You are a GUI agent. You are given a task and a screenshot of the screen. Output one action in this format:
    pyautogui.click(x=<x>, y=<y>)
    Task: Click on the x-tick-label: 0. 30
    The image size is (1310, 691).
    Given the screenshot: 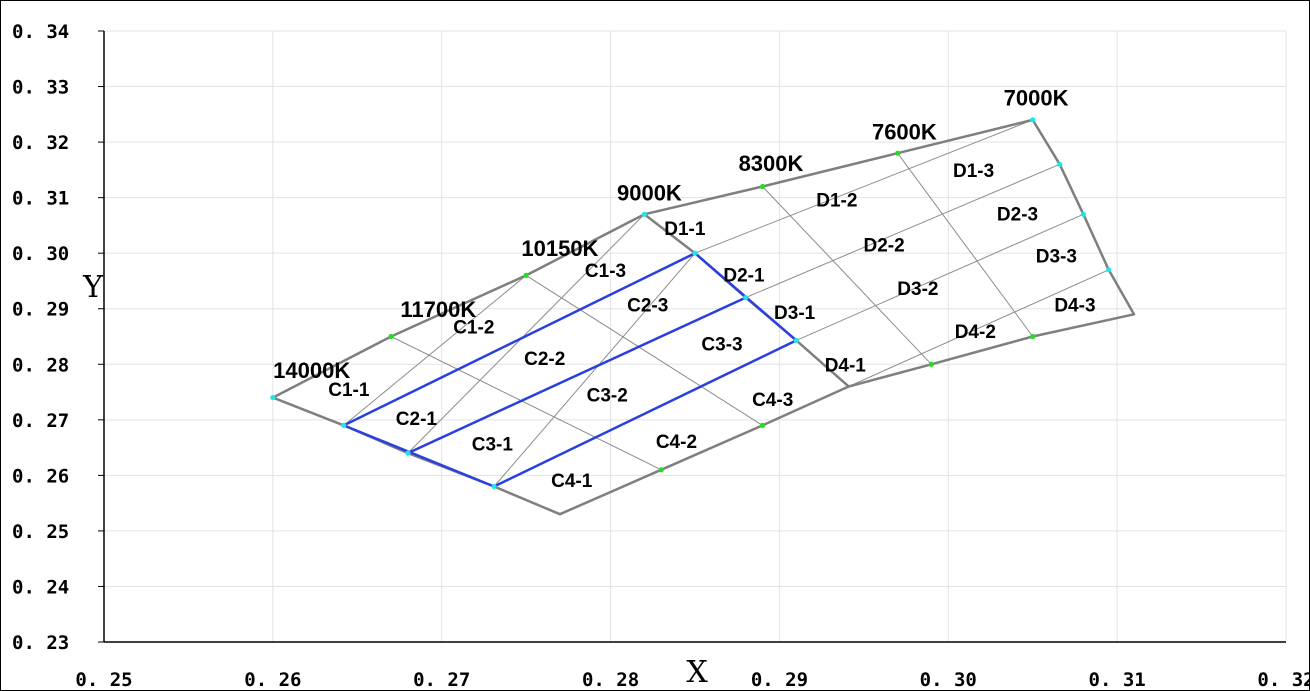 What is the action you would take?
    pyautogui.click(x=948, y=680)
    